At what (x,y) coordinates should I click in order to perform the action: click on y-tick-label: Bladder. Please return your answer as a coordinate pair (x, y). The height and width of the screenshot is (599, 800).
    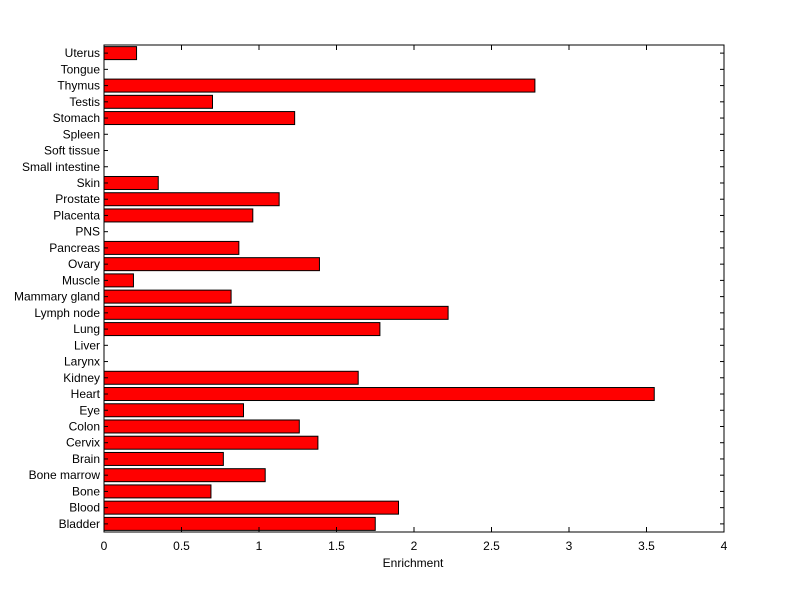
    Looking at the image, I should click on (79, 524).